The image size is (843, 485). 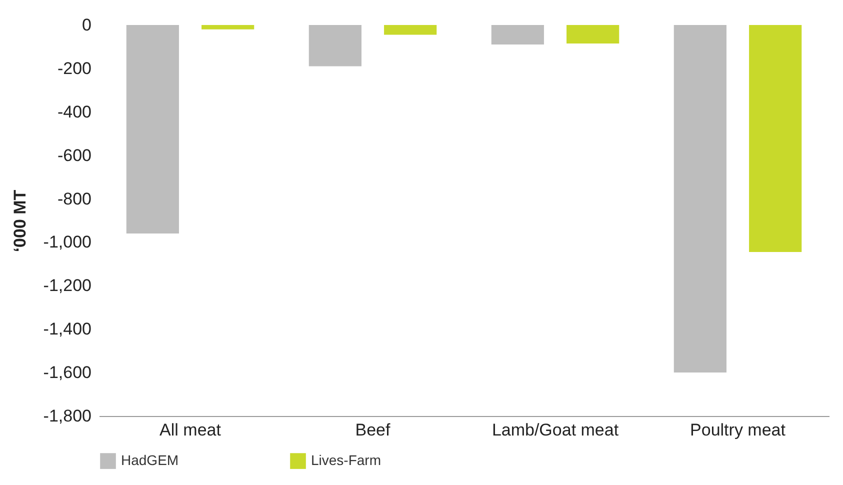 I want to click on y-tick-label: -1,200, so click(x=67, y=286).